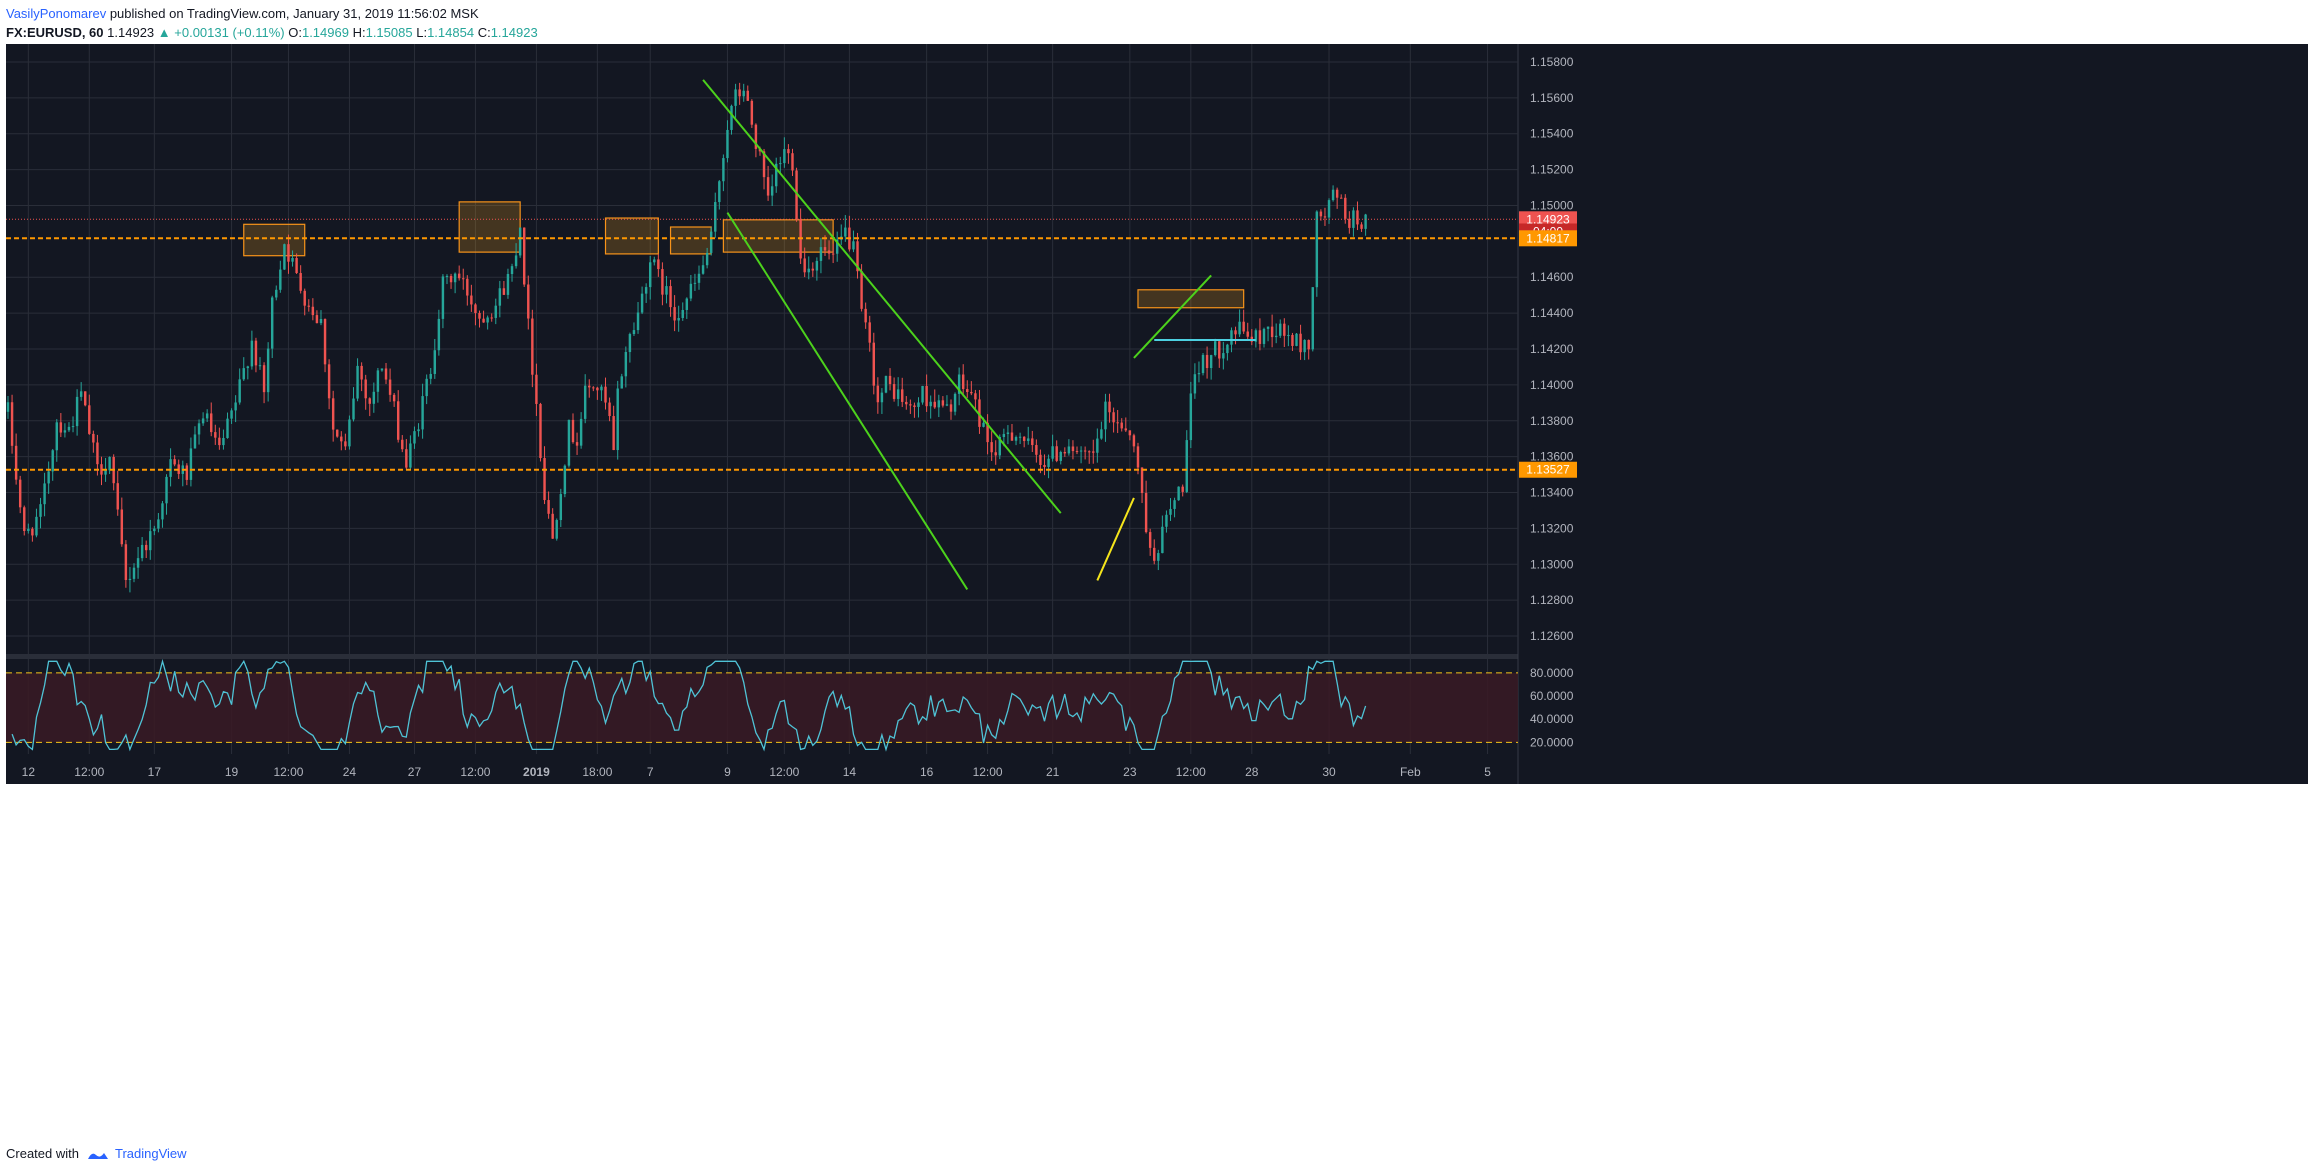 Image resolution: width=2308 pixels, height=1172 pixels. I want to click on symbol-label: FX:EURUSD, 60, so click(55, 32).